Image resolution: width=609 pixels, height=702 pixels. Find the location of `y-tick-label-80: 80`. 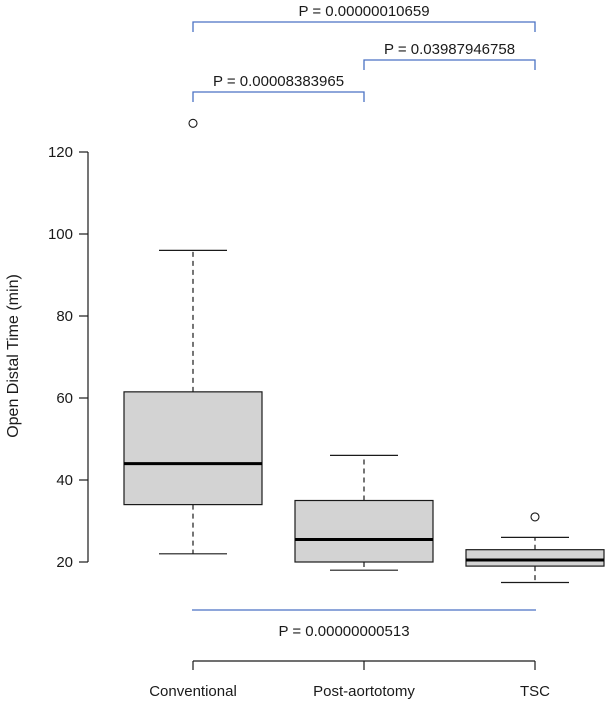

y-tick-label-80: 80 is located at coordinates (64, 316).